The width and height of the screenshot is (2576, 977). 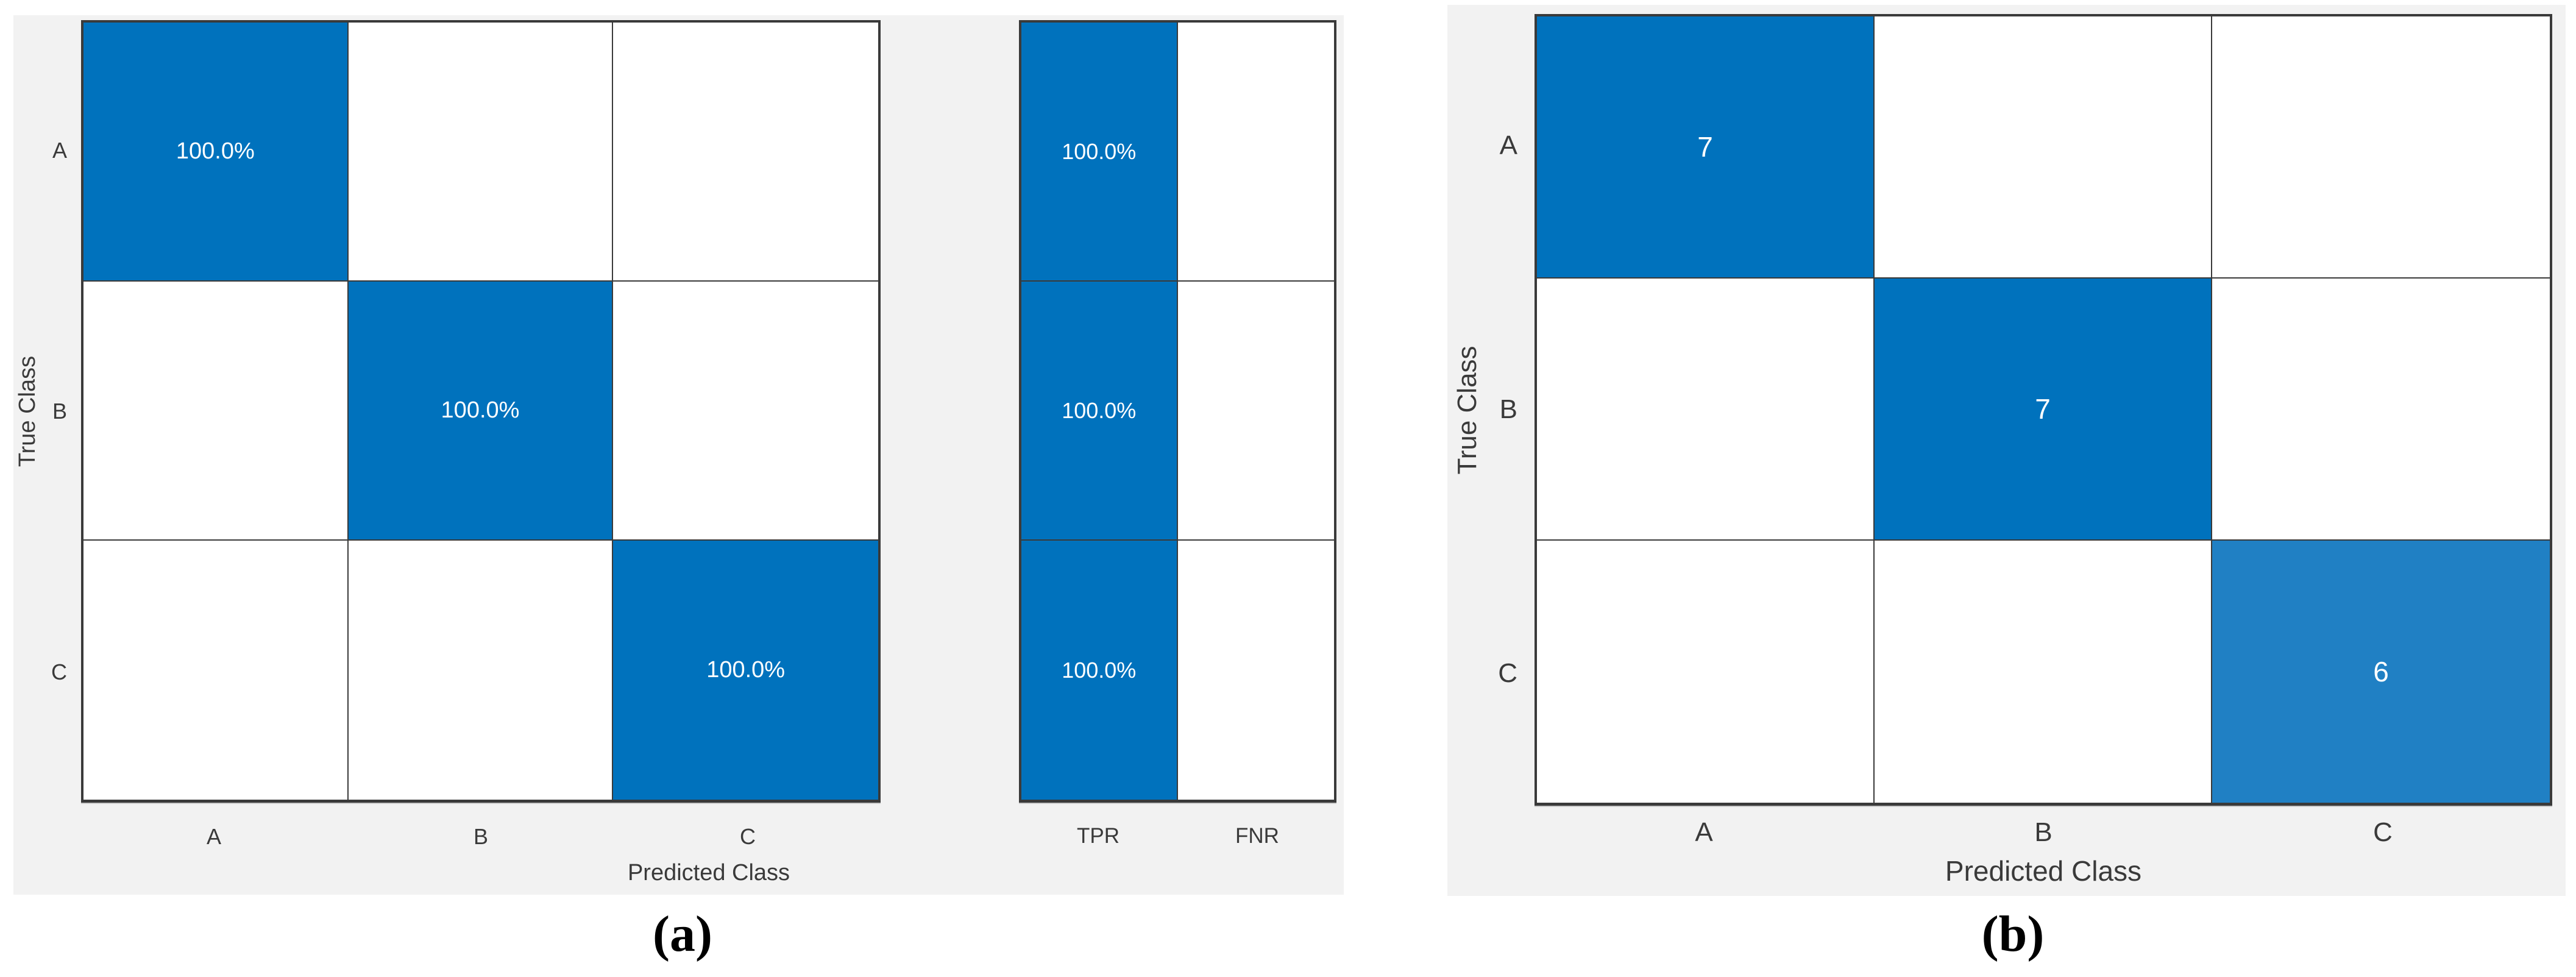 I want to click on matrix-a-cell-C-B, so click(x=481, y=670).